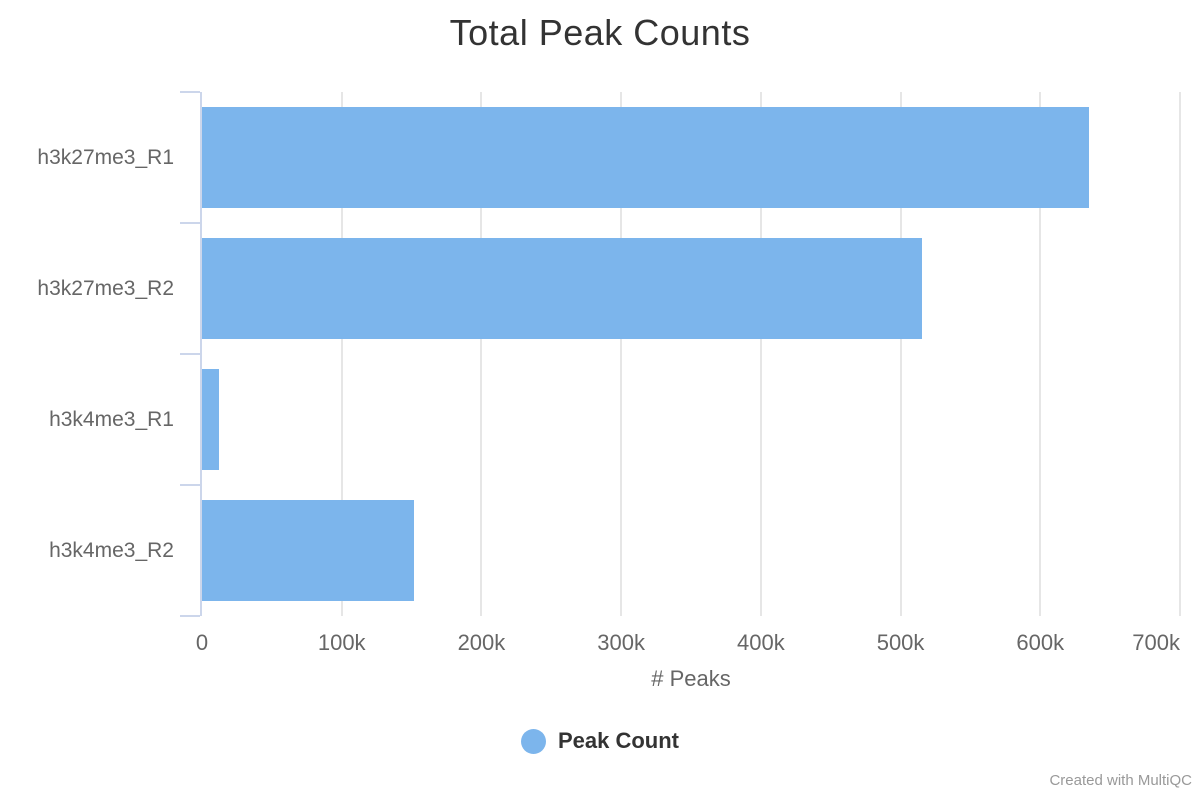  Describe the element at coordinates (1156, 642) in the screenshot. I see `x-axis-tick-label: 700k` at that location.